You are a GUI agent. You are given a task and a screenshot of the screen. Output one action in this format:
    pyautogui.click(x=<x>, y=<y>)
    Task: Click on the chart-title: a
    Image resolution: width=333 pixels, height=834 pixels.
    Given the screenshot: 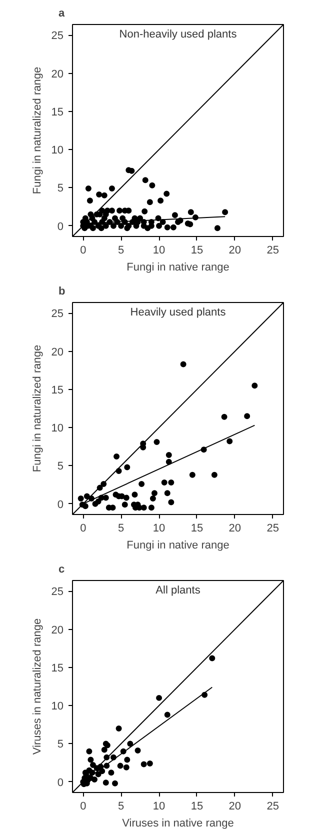 What is the action you would take?
    pyautogui.click(x=62, y=14)
    